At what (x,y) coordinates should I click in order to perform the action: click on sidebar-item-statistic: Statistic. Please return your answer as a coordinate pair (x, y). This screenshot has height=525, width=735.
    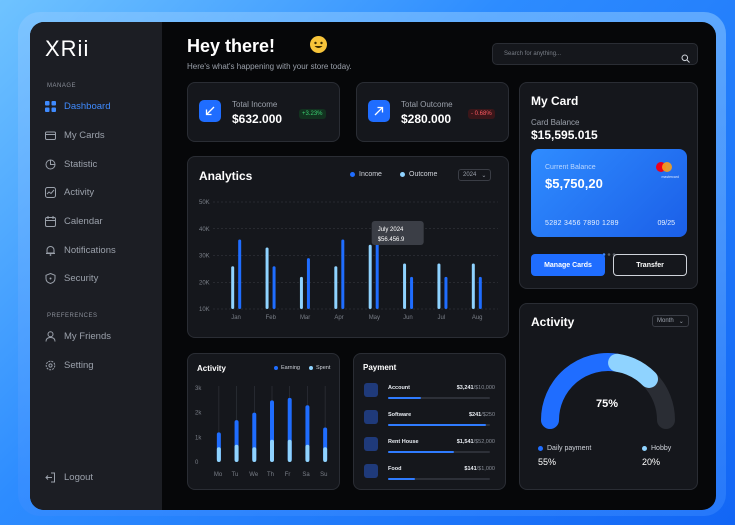
    Looking at the image, I should click on (71, 164).